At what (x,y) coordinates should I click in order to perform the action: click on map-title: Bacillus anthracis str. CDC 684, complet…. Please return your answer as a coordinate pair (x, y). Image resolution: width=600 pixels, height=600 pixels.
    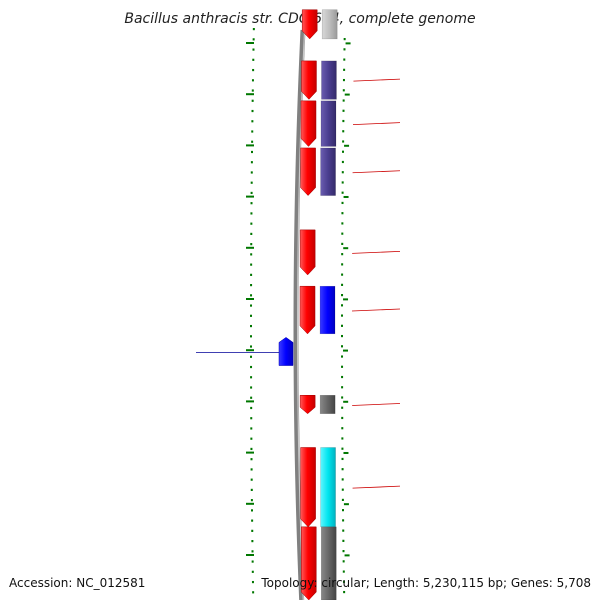
    Looking at the image, I should click on (299, 19).